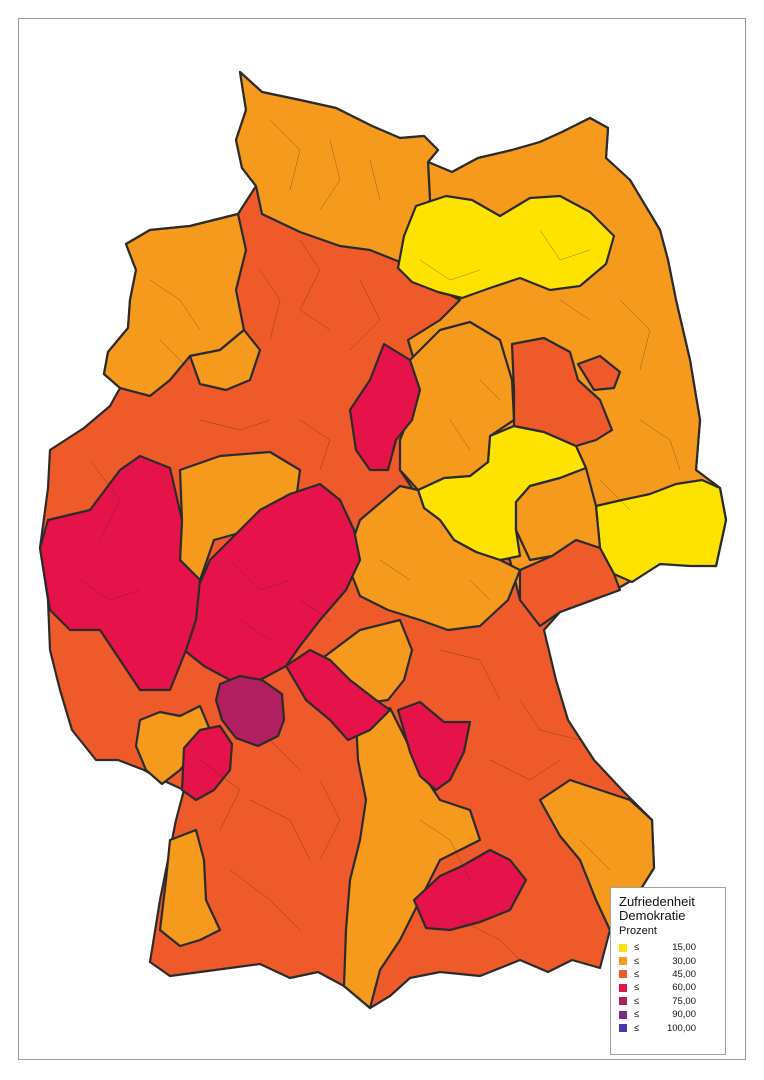 The height and width of the screenshot is (1080, 764). Describe the element at coordinates (684, 988) in the screenshot. I see `legend-value: 60,00` at that location.